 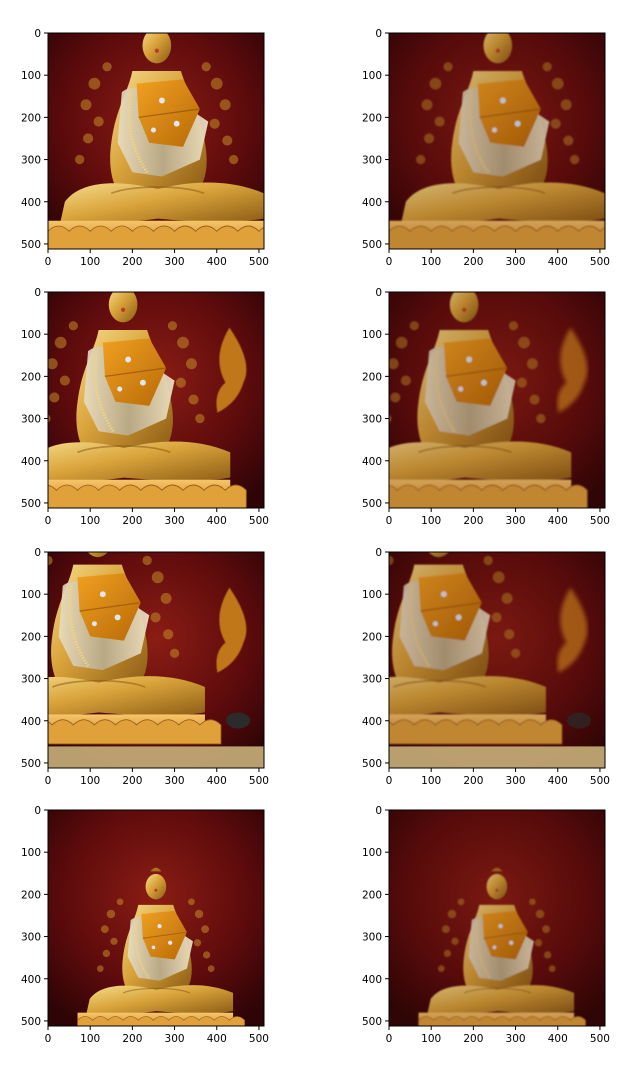 I want to click on panel-row2-right: 0 0 100 100 200 200 300 300 400 400 500 500, so click(x=486, y=407).